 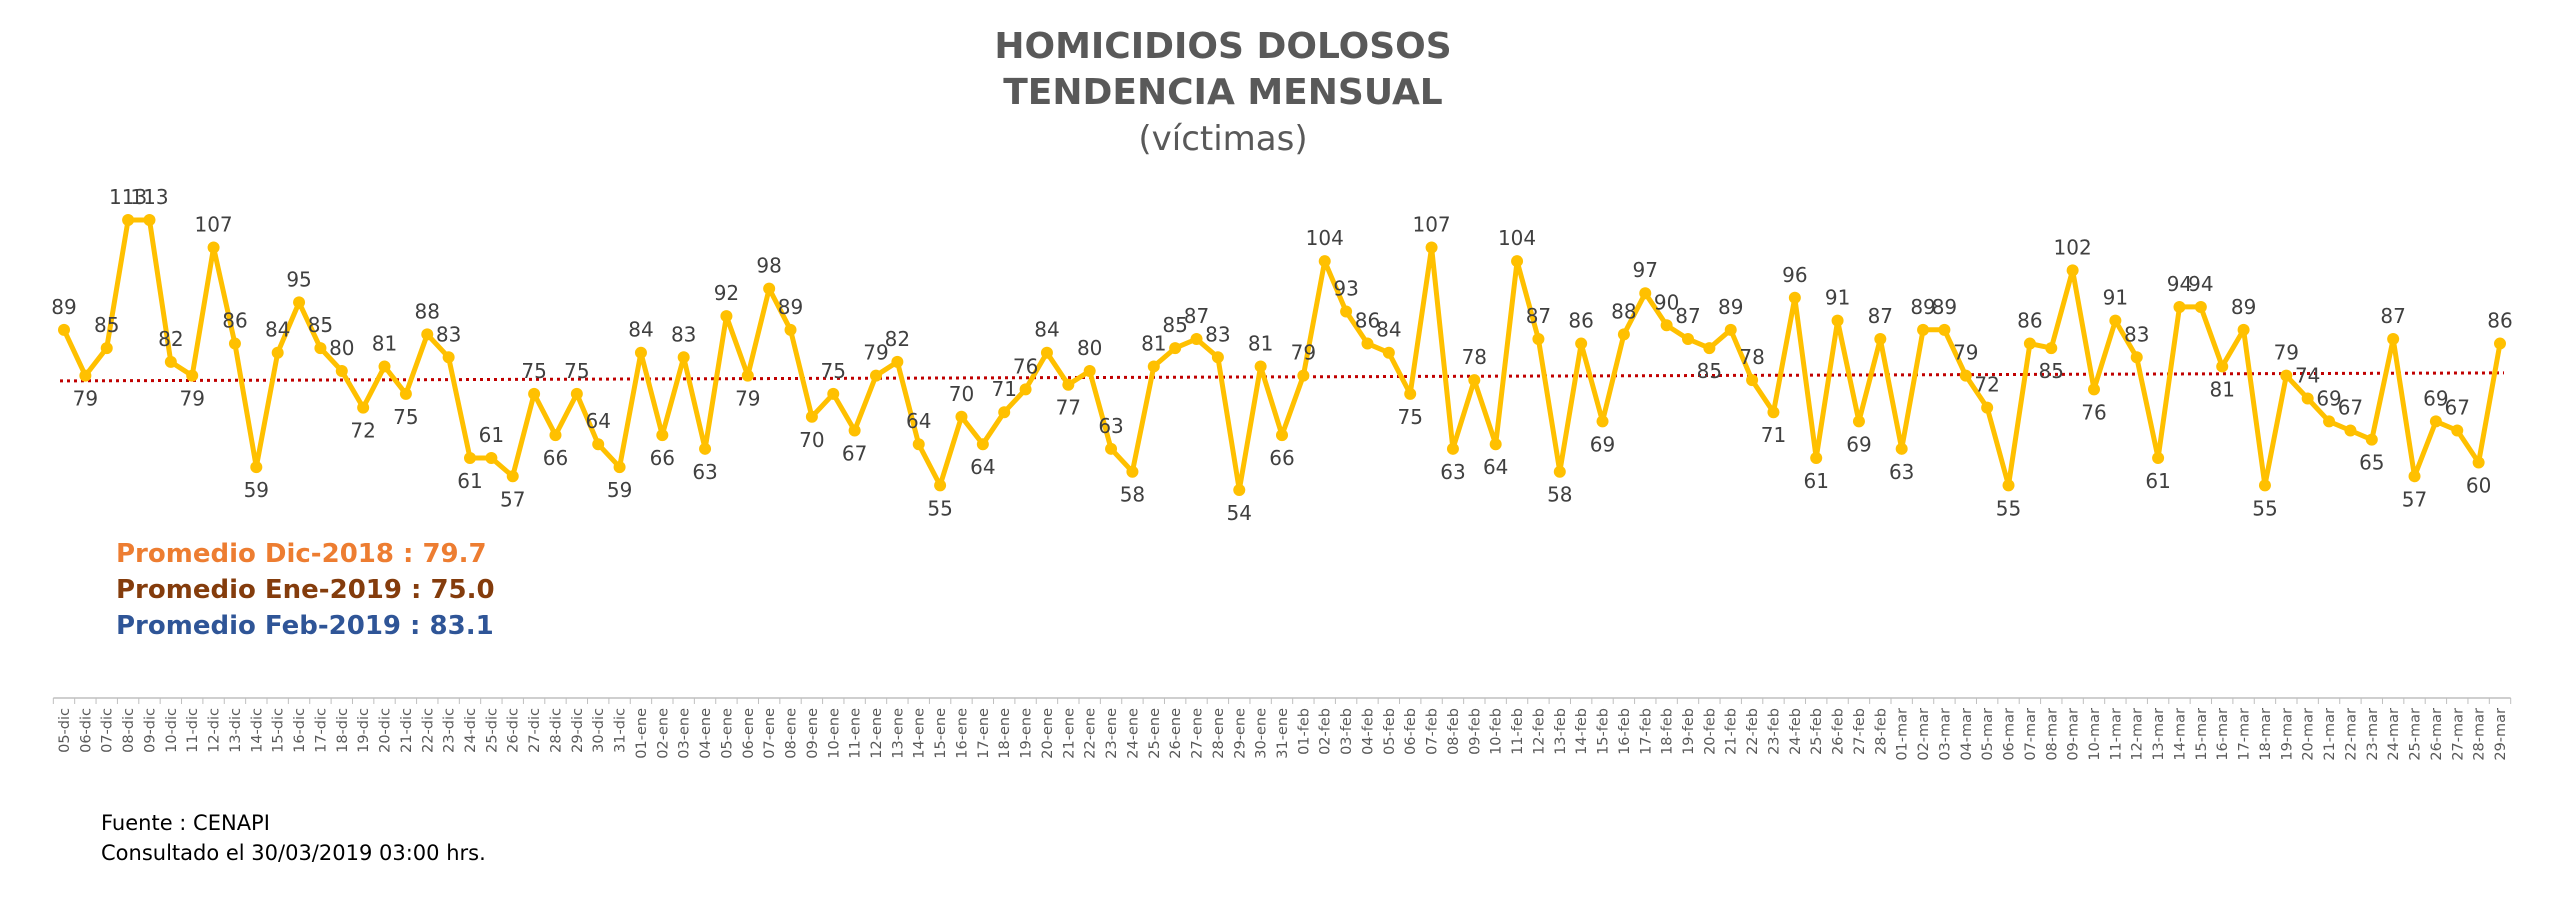 I want to click on data-label: 90, so click(x=1666, y=302).